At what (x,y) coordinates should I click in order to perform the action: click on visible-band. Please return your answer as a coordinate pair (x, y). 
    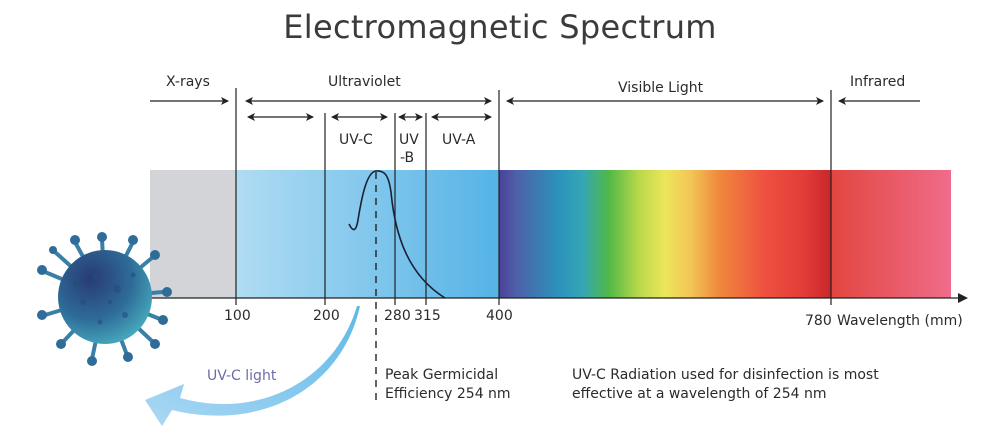
    Looking at the image, I should click on (665, 234).